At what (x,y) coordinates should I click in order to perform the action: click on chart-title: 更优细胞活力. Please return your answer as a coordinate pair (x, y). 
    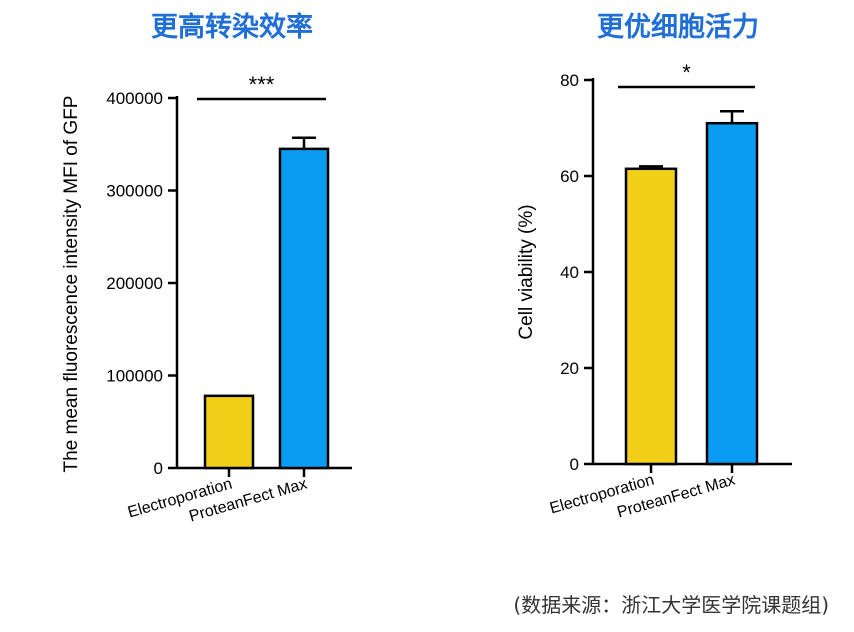
    Looking at the image, I should click on (678, 27).